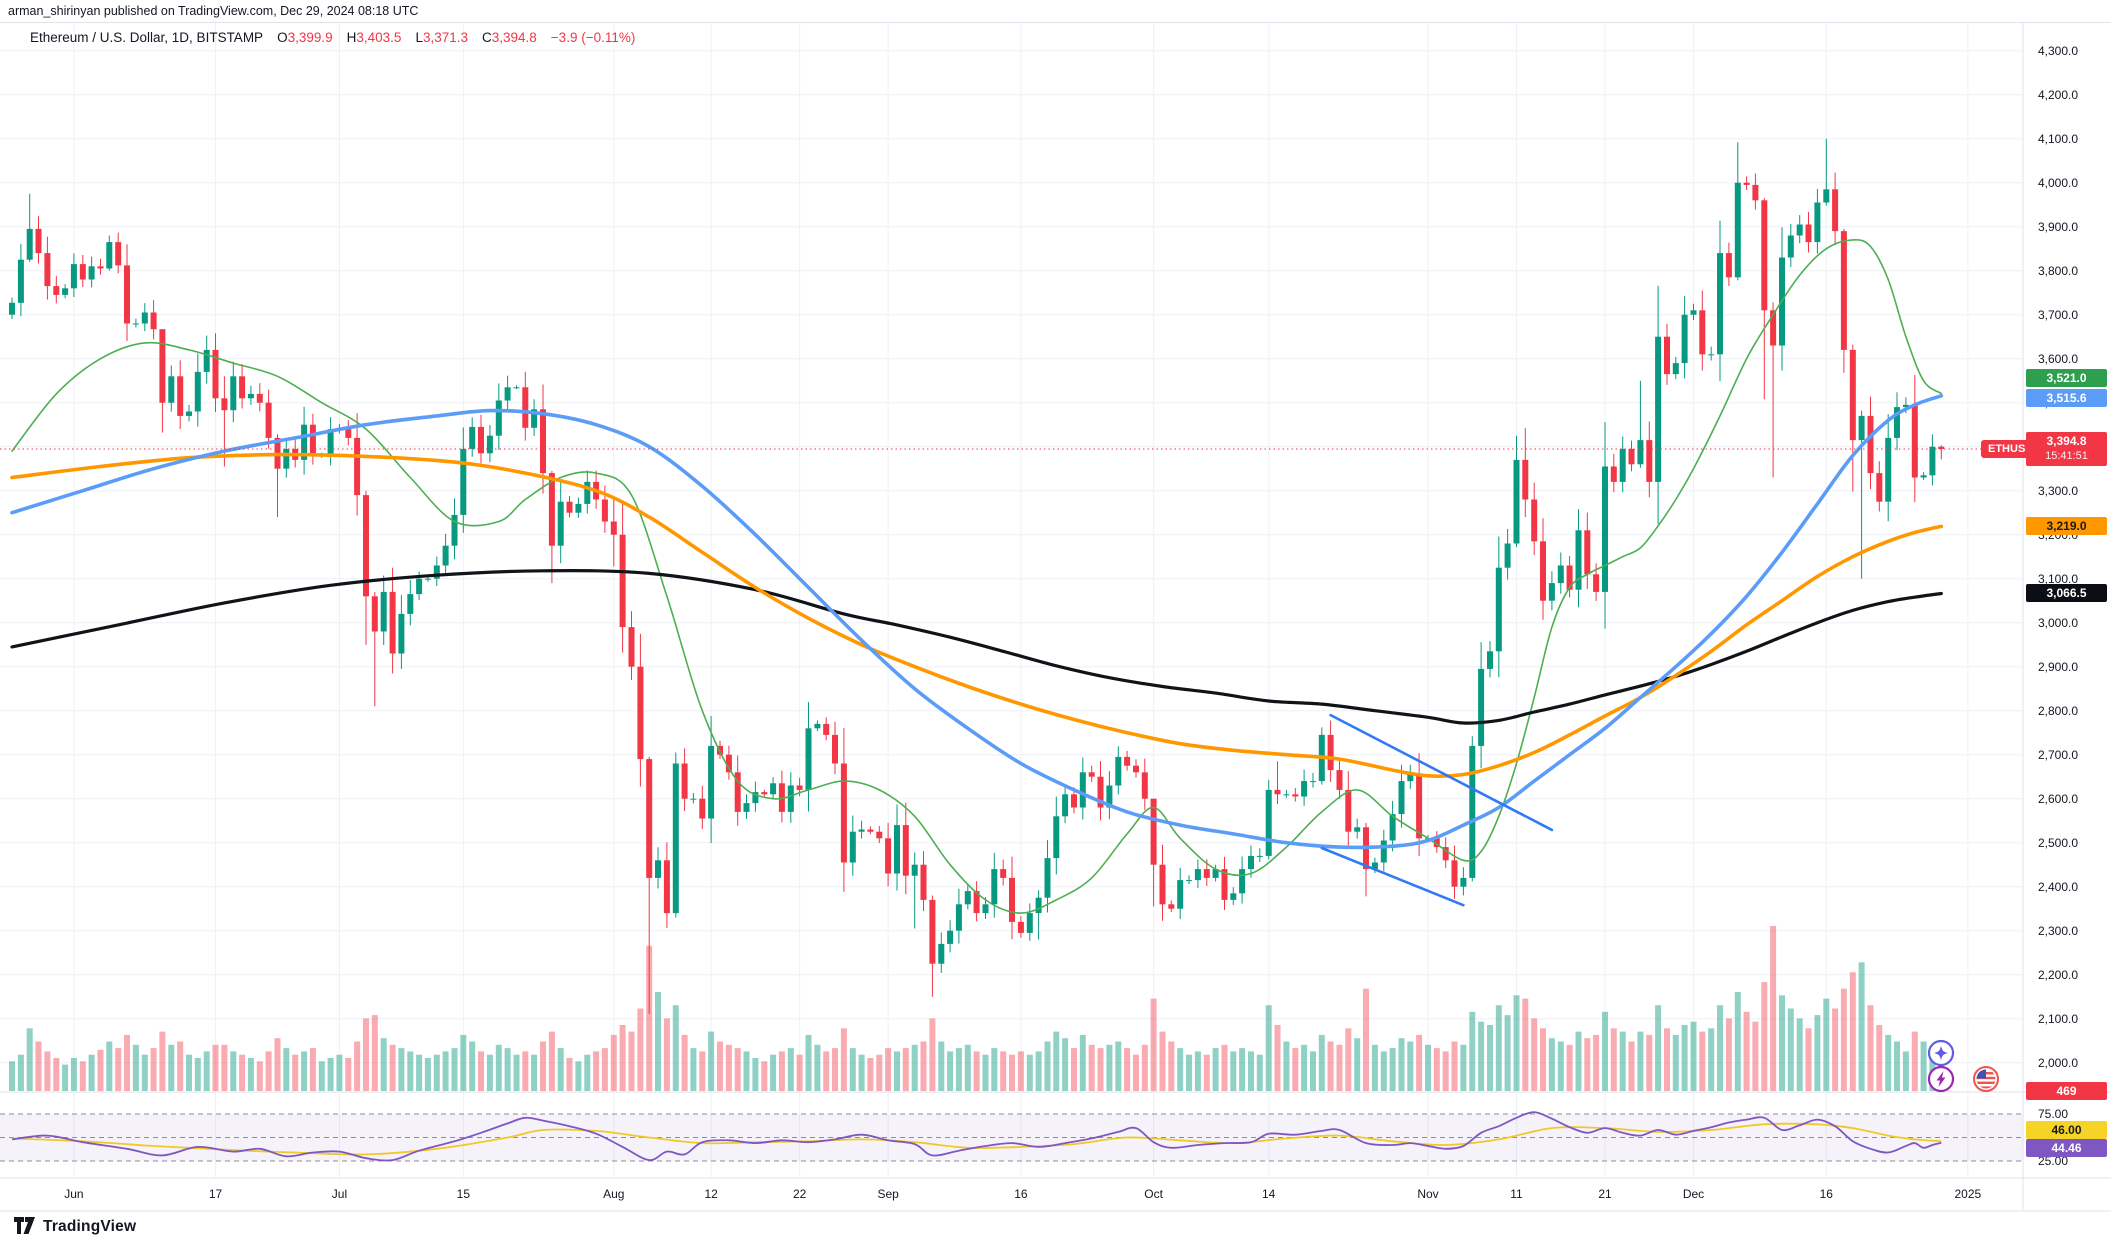 The width and height of the screenshot is (2111, 1243). What do you see at coordinates (2066, 398) in the screenshot?
I see `ma-blue-value-badge: 3,515.6` at bounding box center [2066, 398].